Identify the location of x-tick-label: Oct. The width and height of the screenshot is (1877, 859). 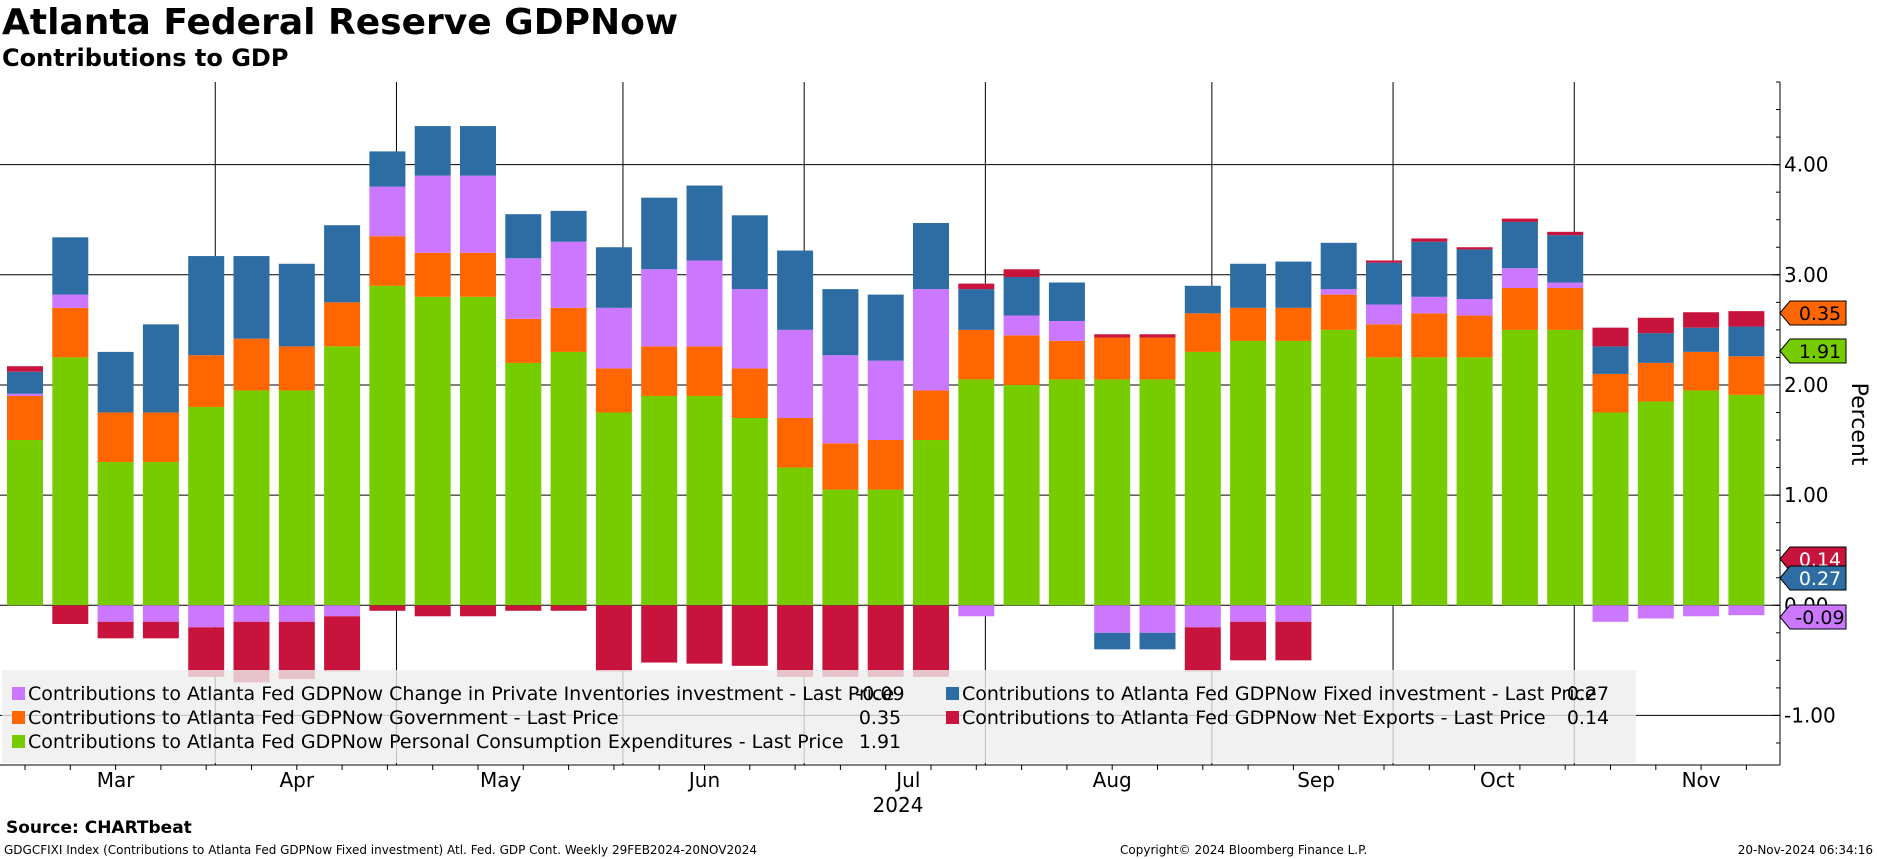
(1497, 780).